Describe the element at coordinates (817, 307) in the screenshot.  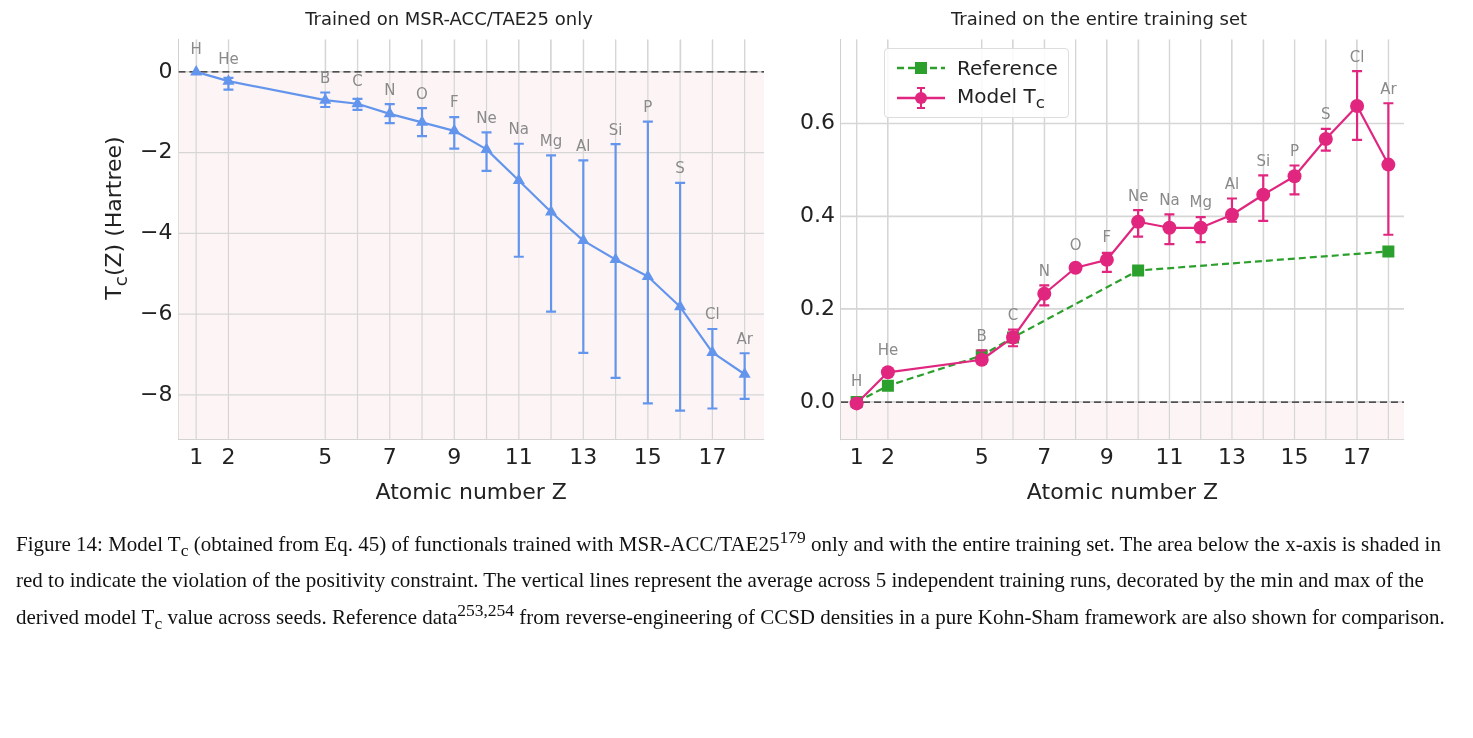
I see `y-tick-label: 0.2` at that location.